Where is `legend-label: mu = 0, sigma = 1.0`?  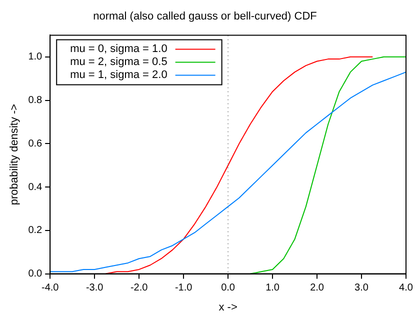 legend-label: mu = 0, sigma = 1.0 is located at coordinates (119, 49).